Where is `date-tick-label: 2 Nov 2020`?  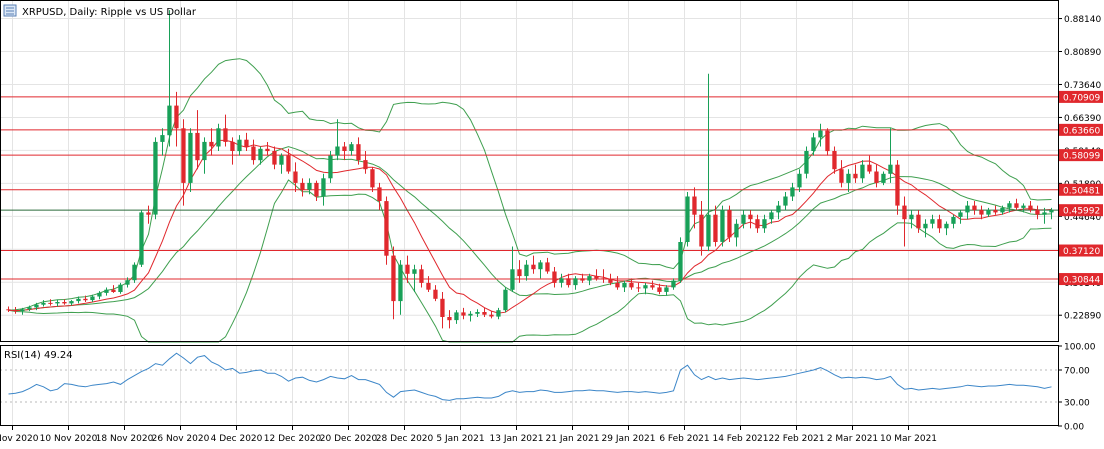 date-tick-label: 2 Nov 2020 is located at coordinates (19, 439).